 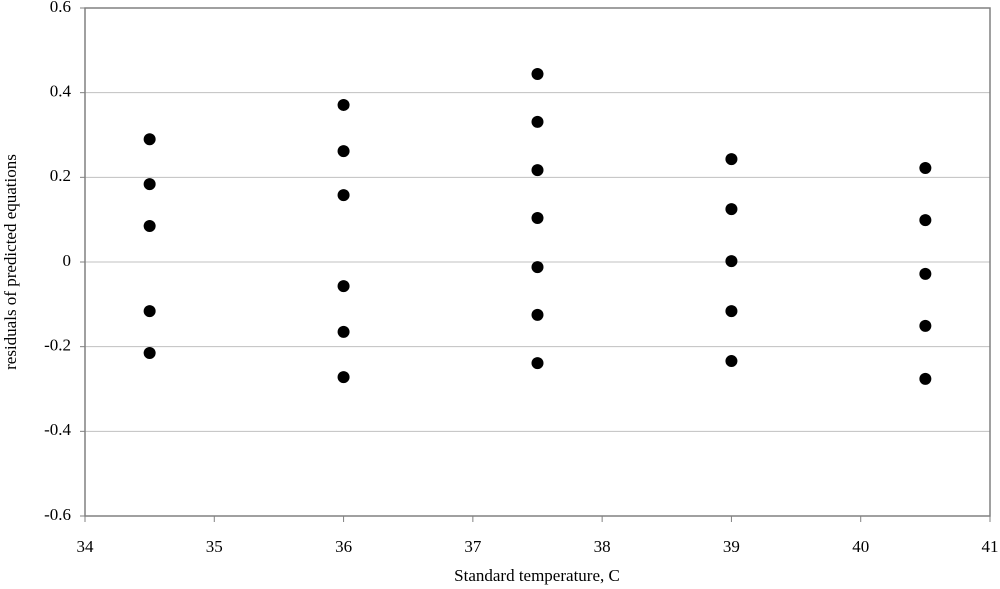 I want to click on x-tick-label: 41, so click(x=990, y=546).